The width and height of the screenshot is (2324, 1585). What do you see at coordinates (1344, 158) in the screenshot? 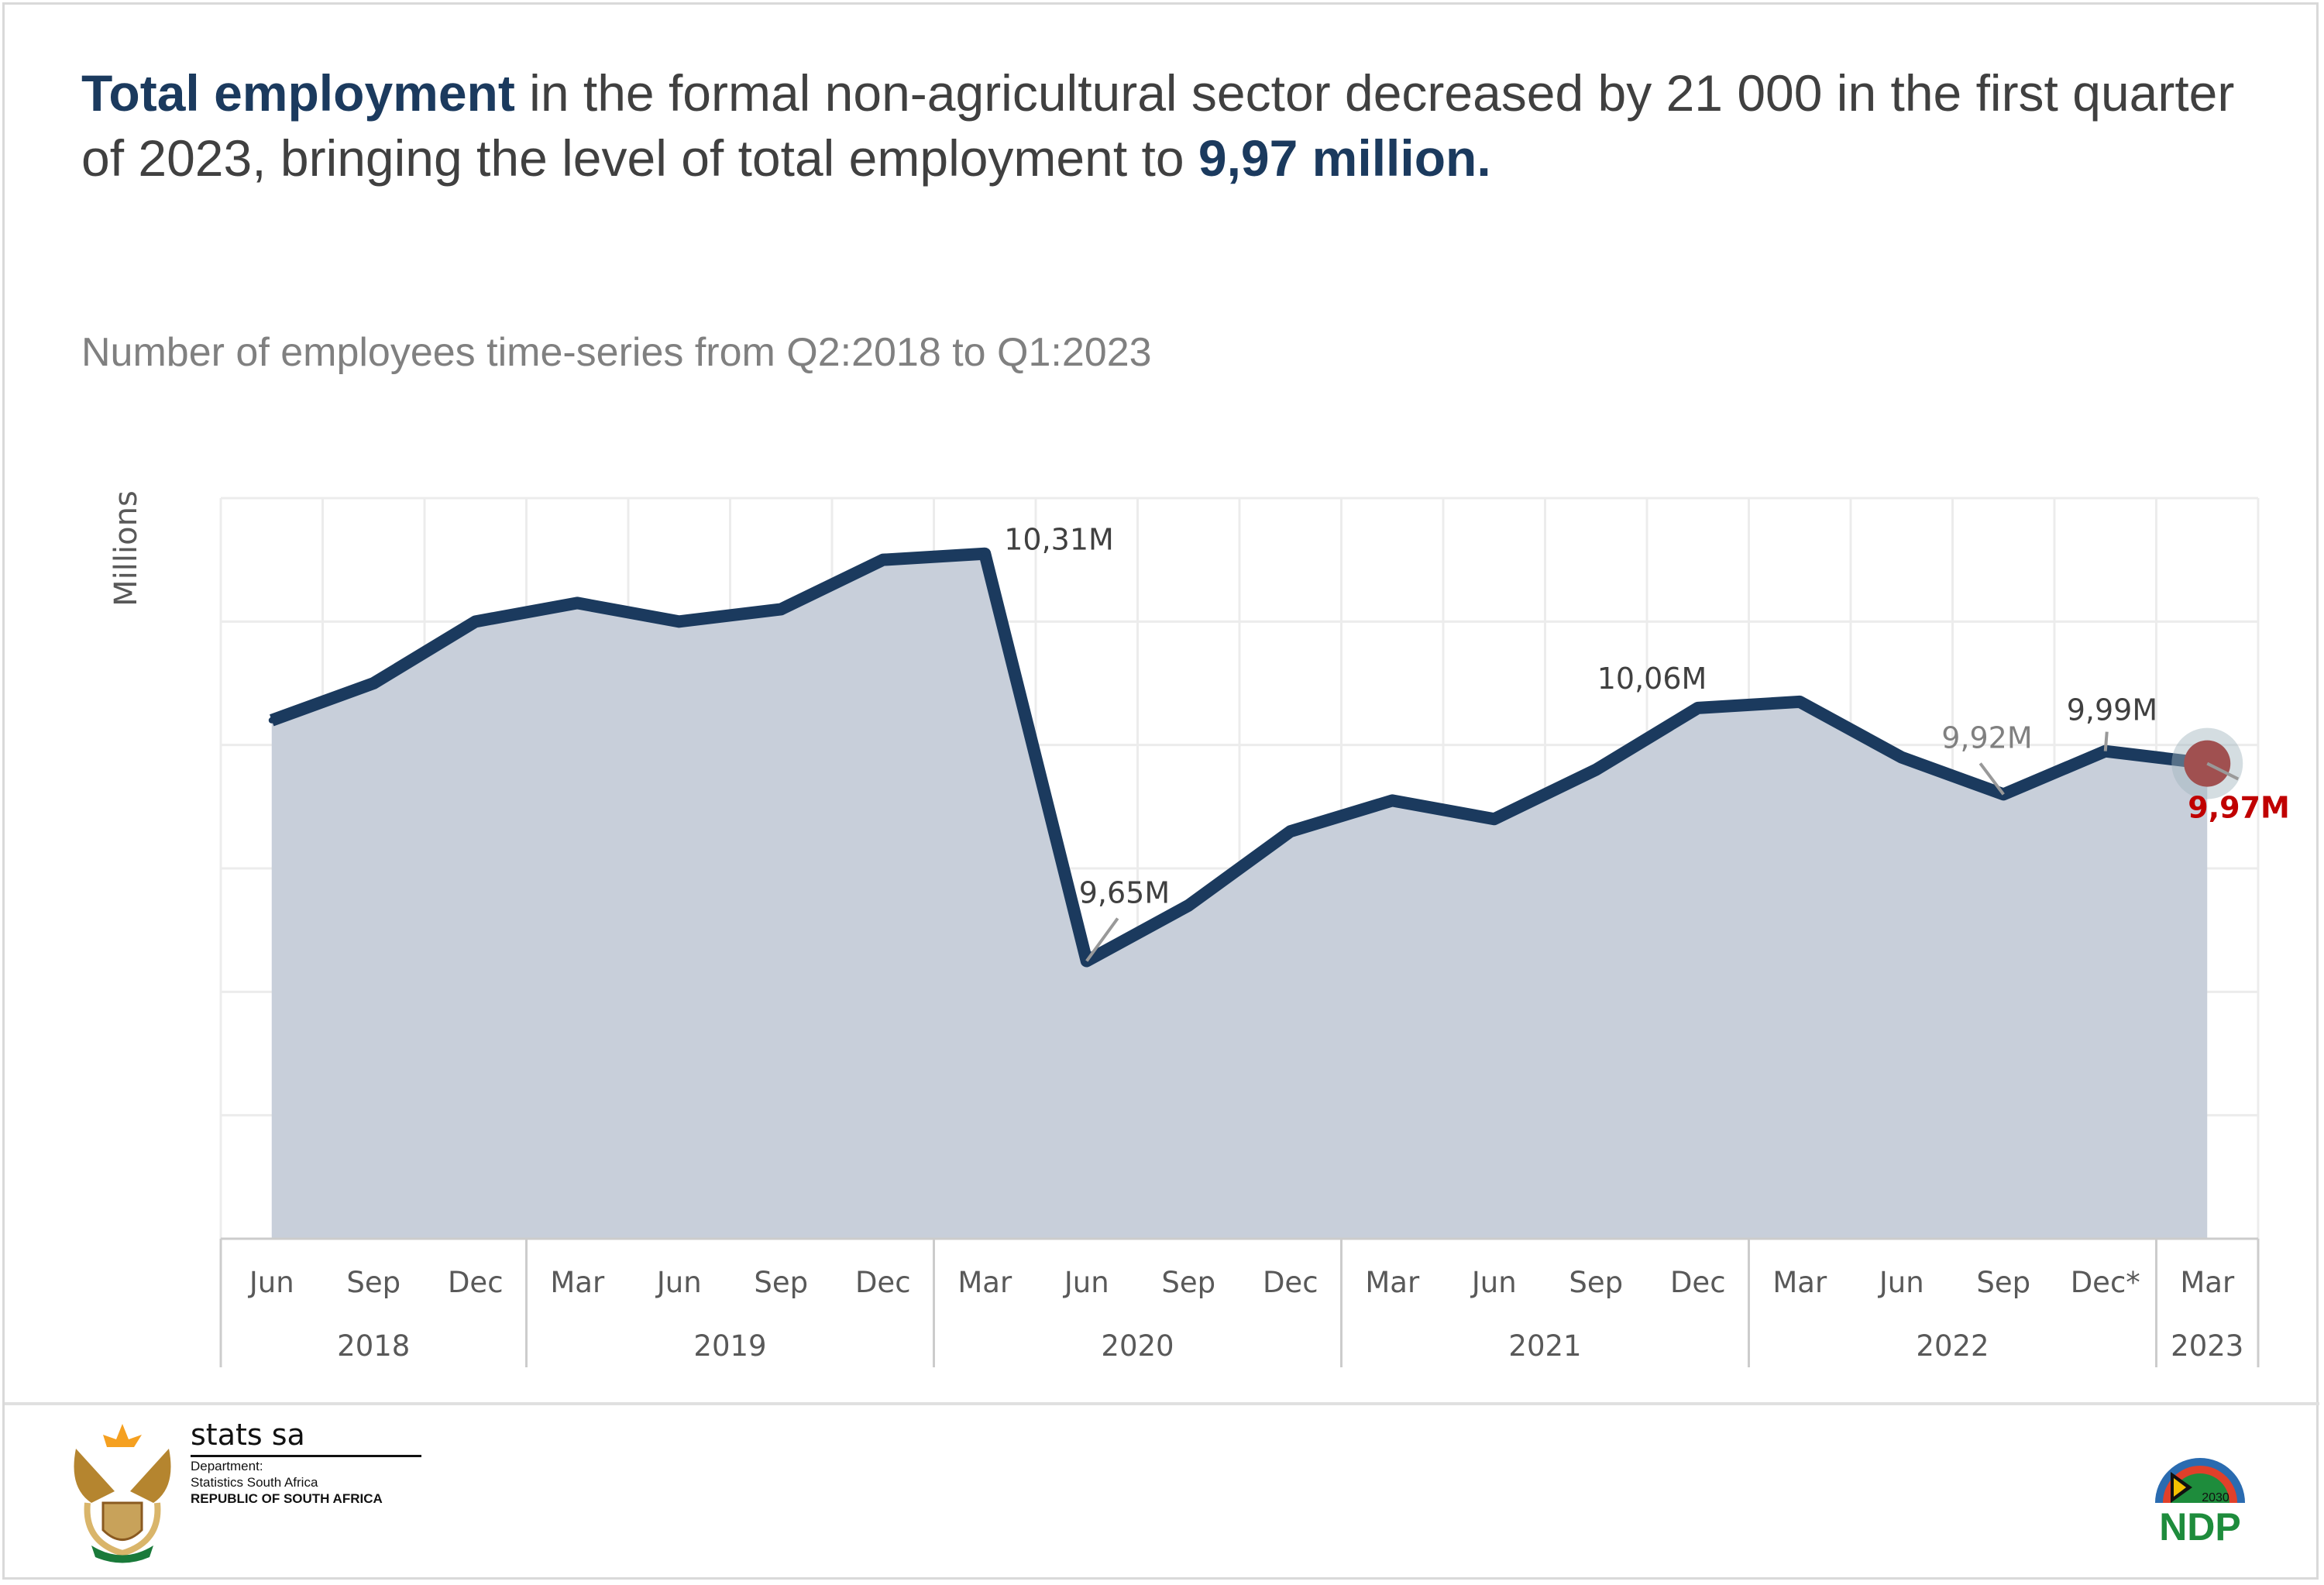
I see `headline-bold-tail: 9,97 million.` at bounding box center [1344, 158].